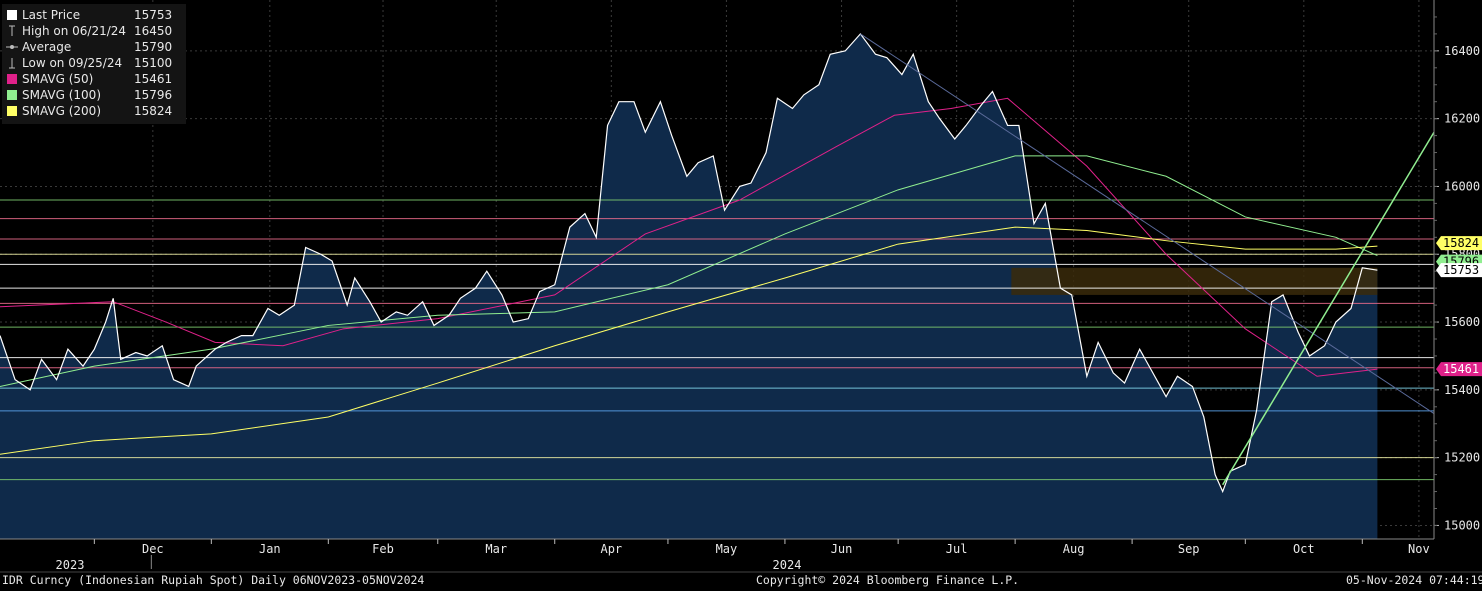 The image size is (1482, 591). I want to click on legend-label: Last Price, so click(51, 15).